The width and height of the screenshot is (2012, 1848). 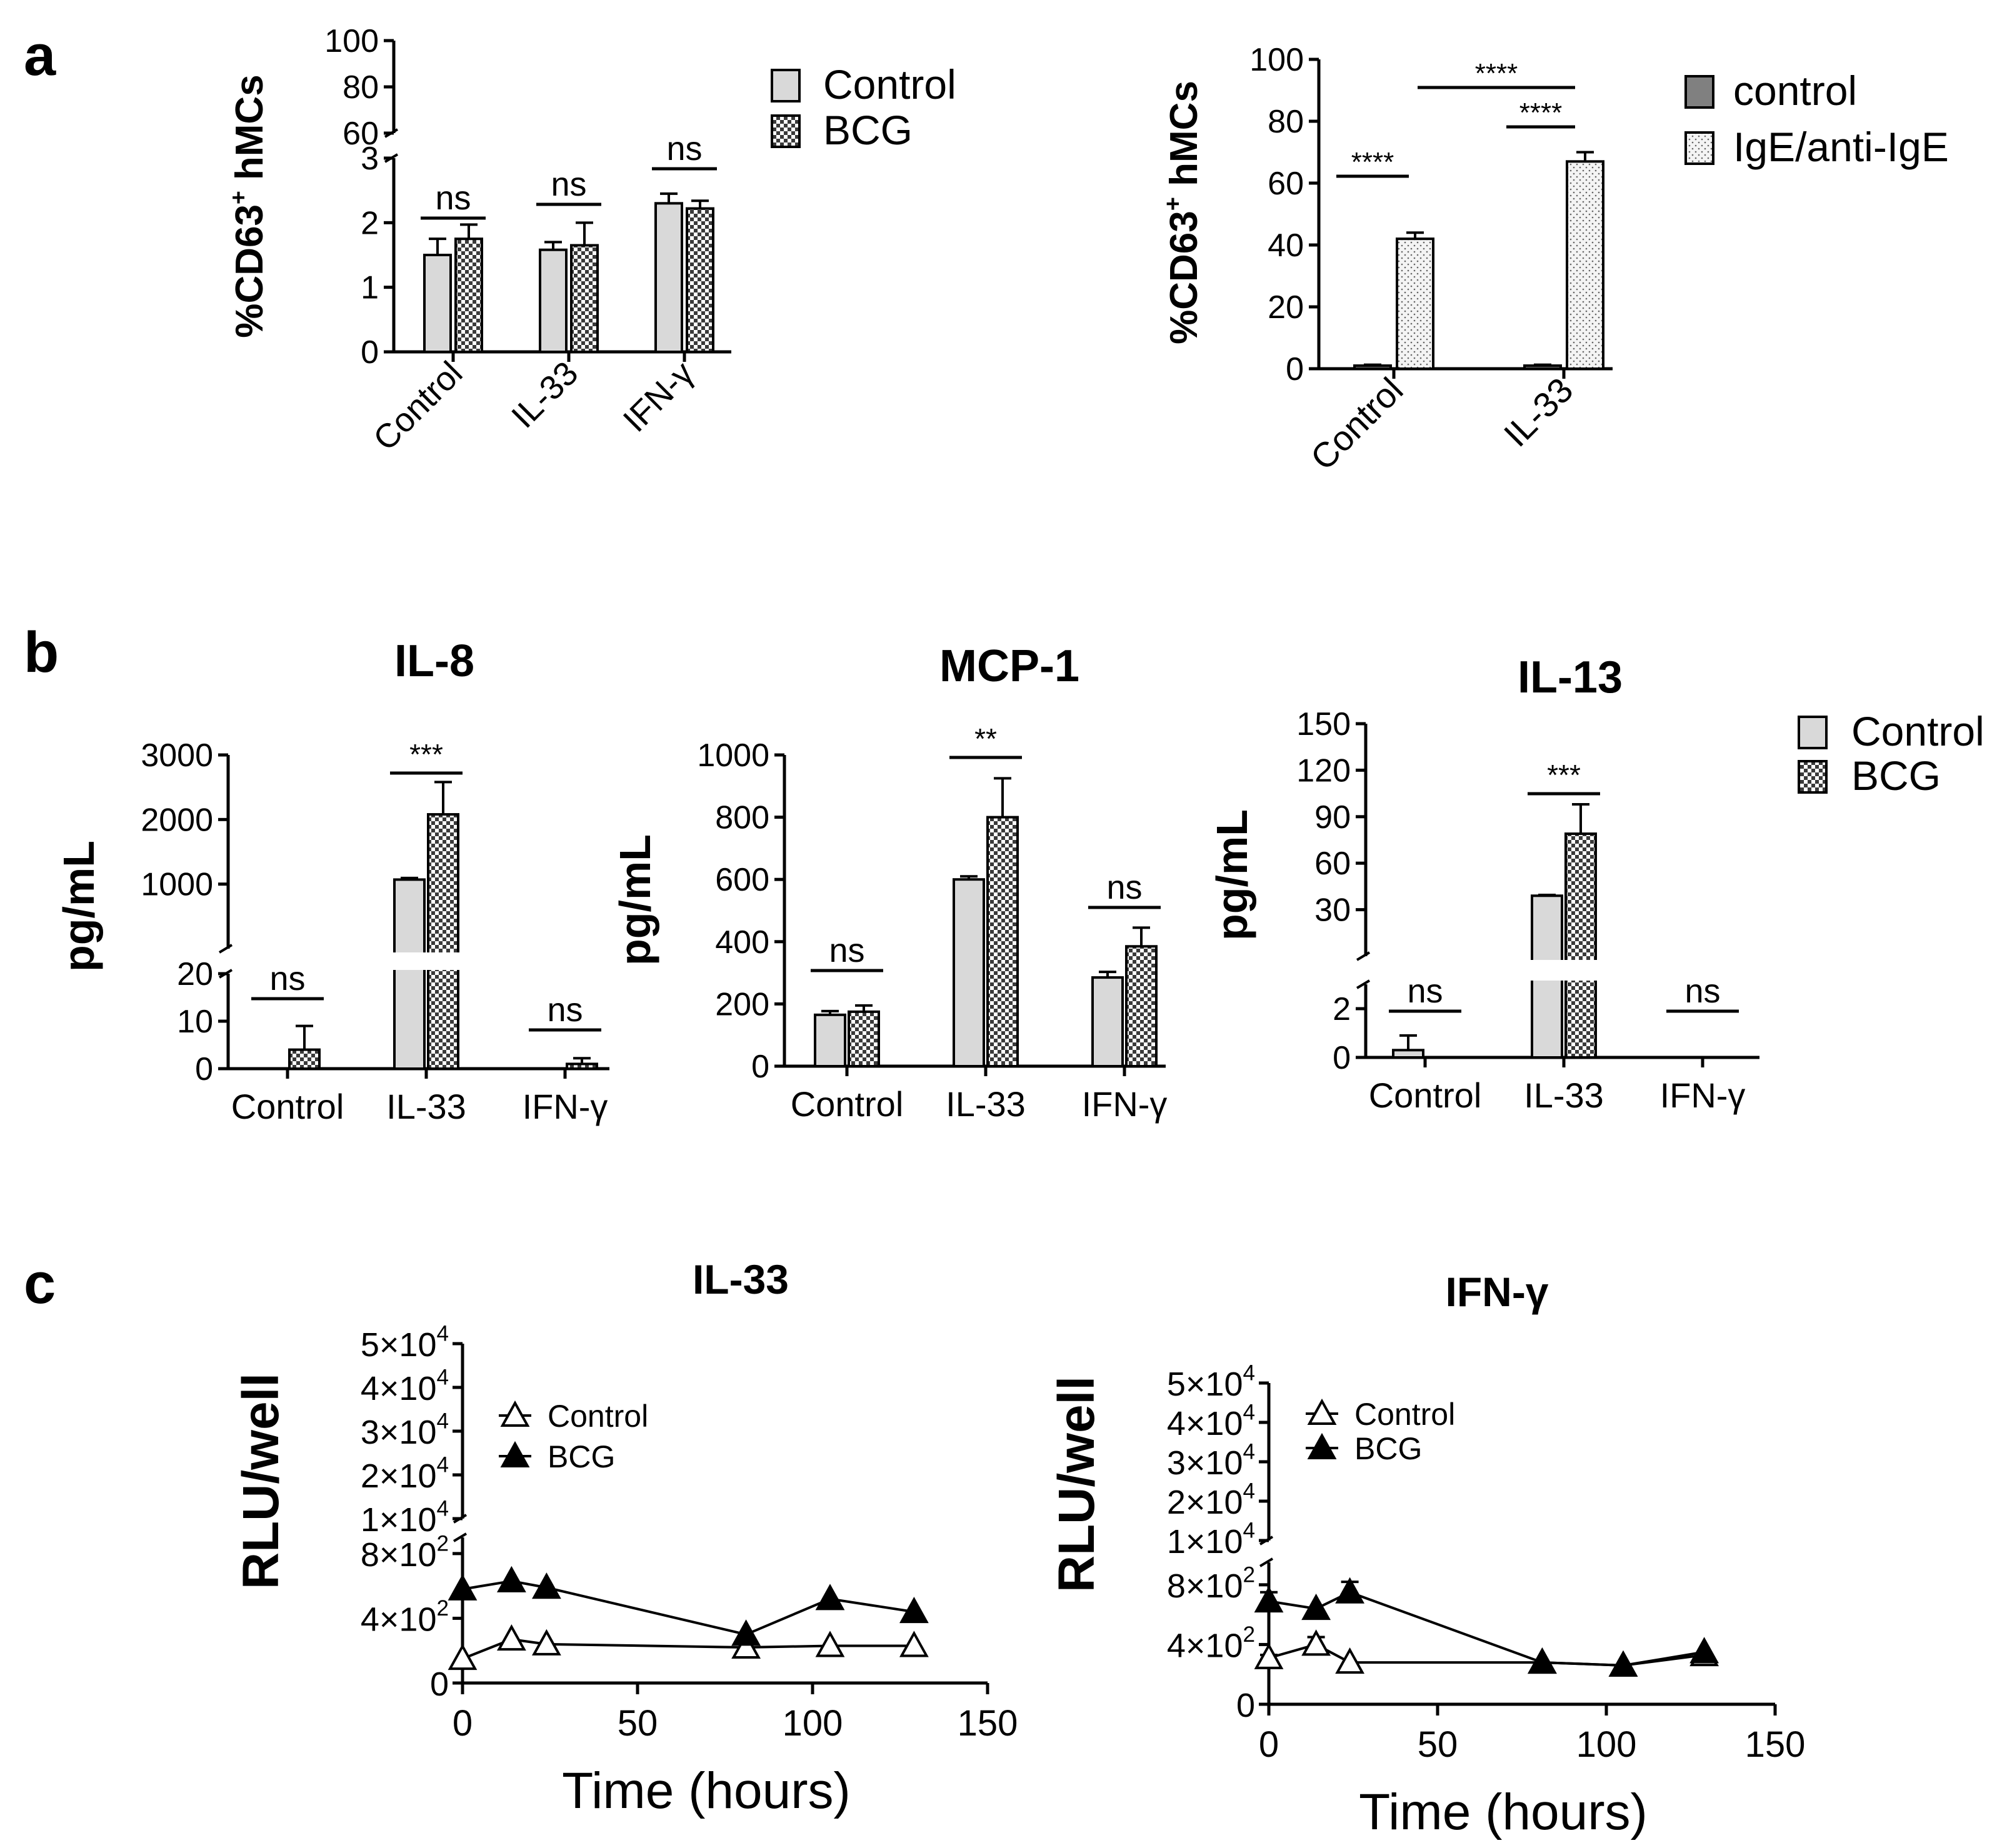 What do you see at coordinates (706, 1790) in the screenshot?
I see `x-axis-label: Time (hours)` at bounding box center [706, 1790].